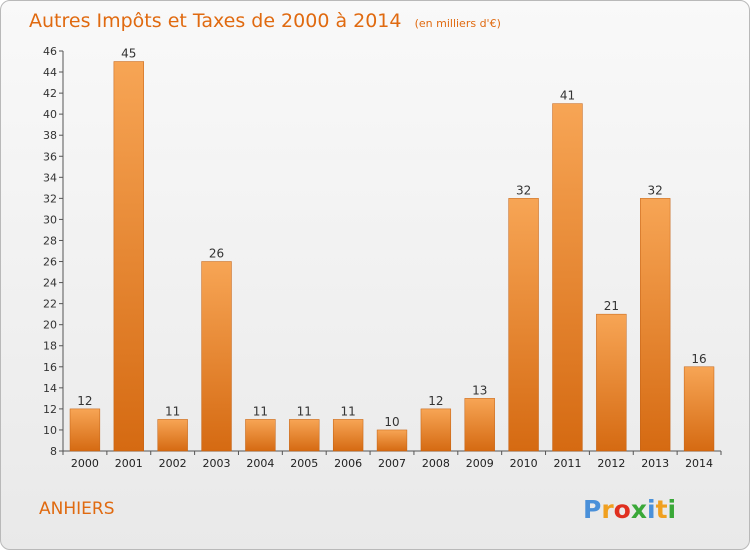  I want to click on y-tick-label: 42, so click(50, 93).